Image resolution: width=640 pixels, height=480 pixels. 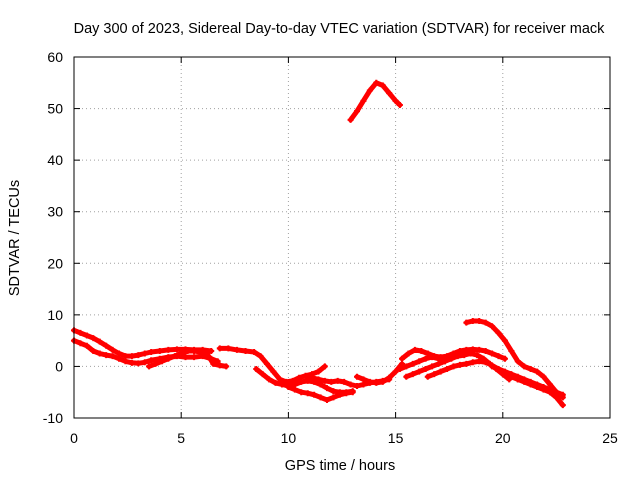 I want to click on x-tick-label: 15, so click(x=396, y=438).